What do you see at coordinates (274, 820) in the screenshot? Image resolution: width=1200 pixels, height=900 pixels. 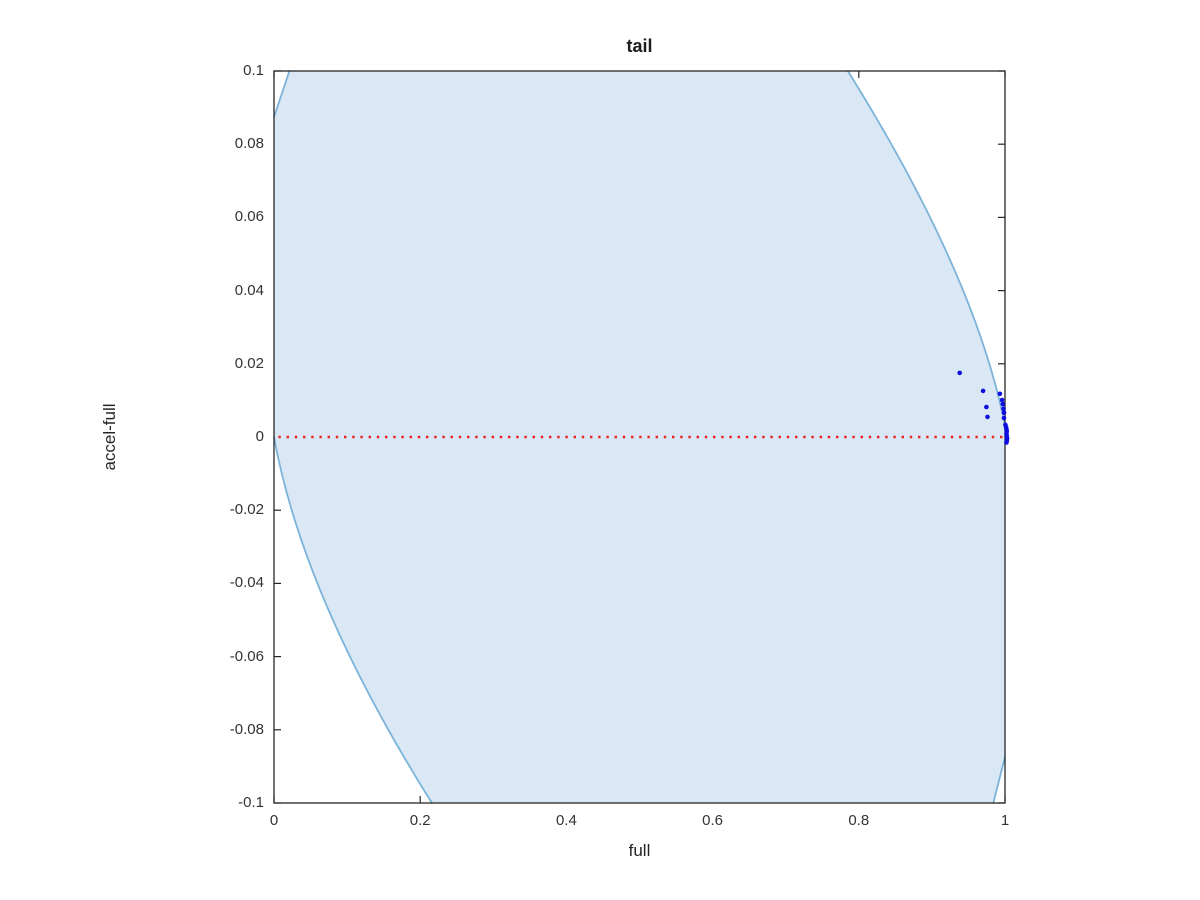 I see `x-tick-label: 0` at bounding box center [274, 820].